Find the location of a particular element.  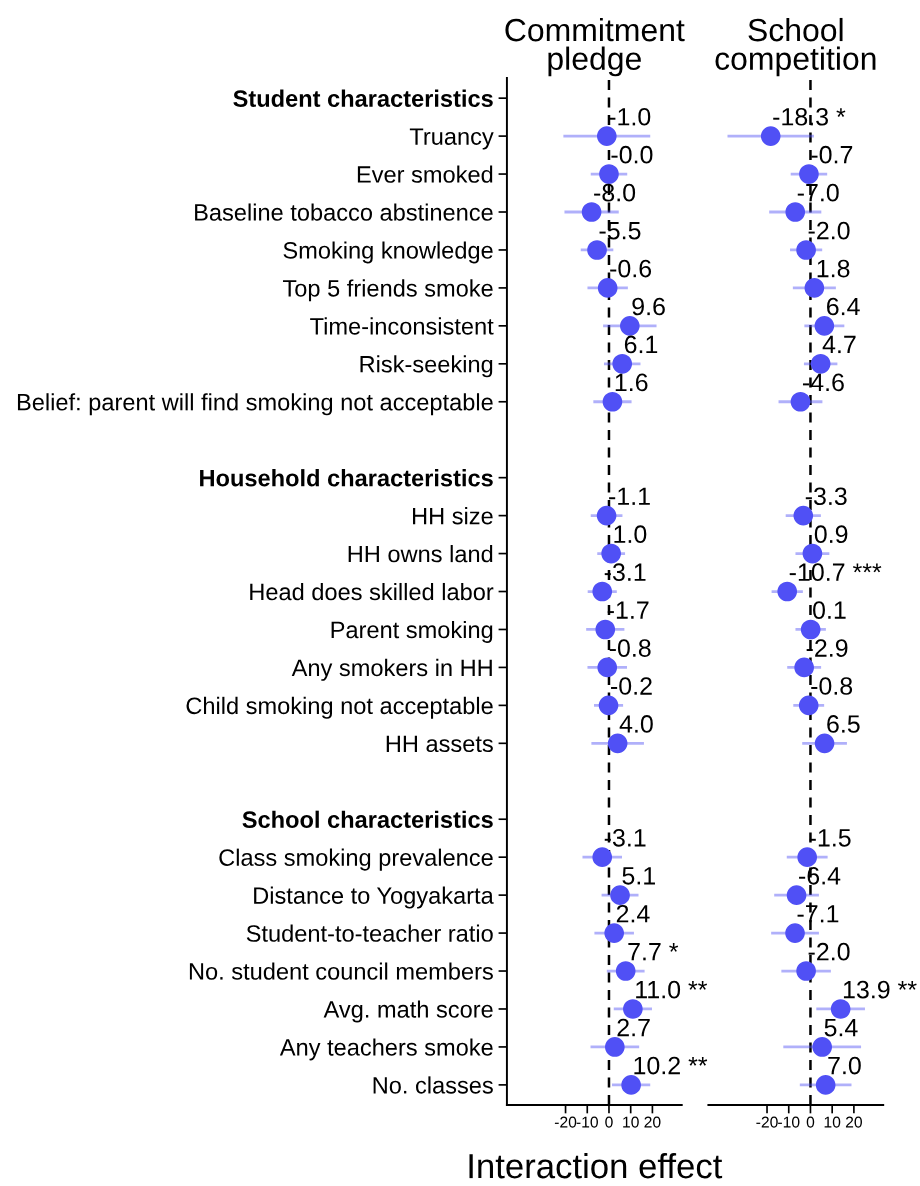

y-tick-label: HH assets is located at coordinates (439, 744).